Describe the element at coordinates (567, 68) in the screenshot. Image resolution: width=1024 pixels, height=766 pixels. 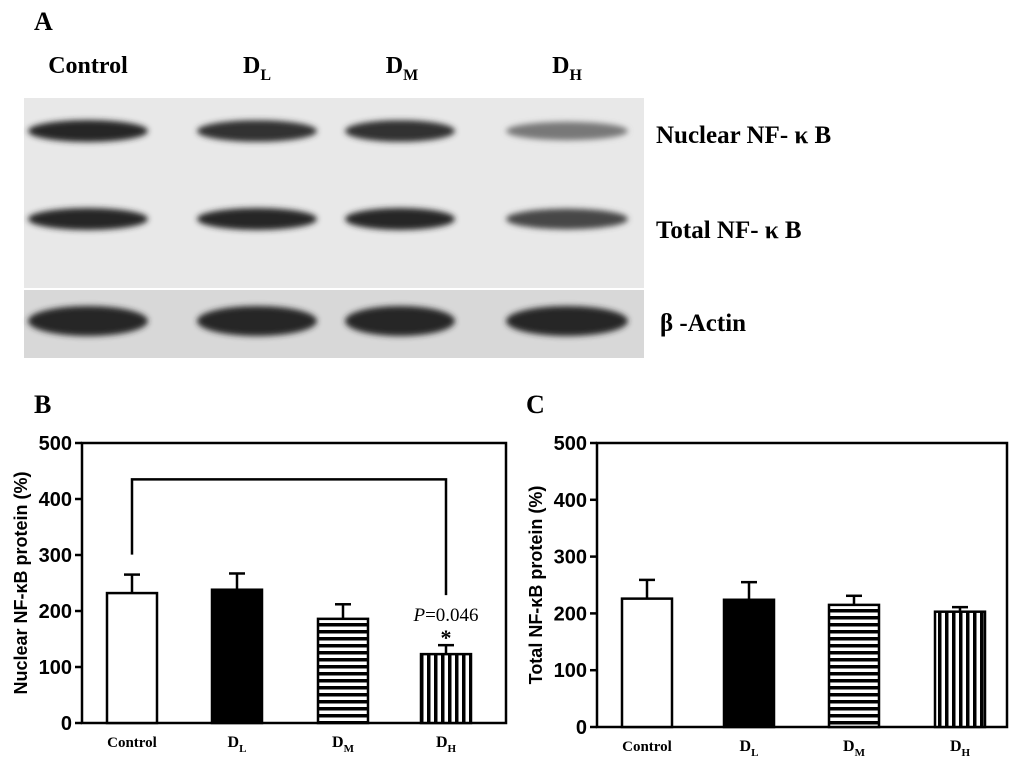
I see `lane-label: DH` at that location.